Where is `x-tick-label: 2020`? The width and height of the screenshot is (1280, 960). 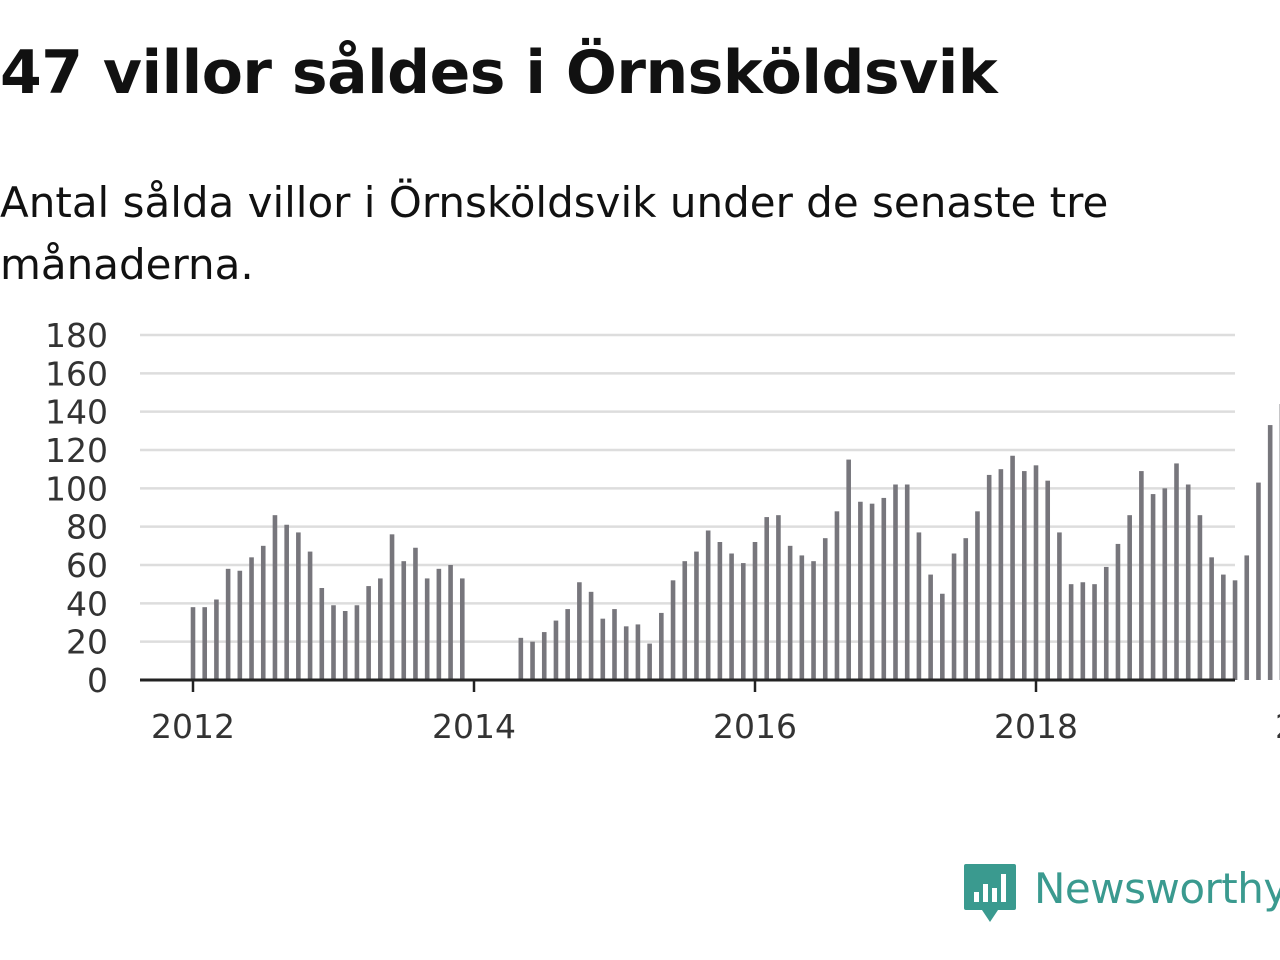
x-tick-label: 2020 is located at coordinates (1277, 726).